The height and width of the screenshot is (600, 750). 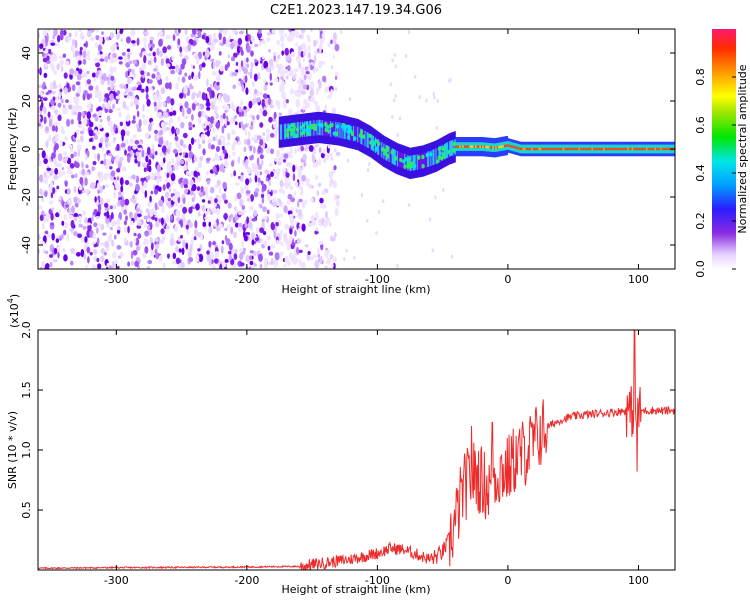 What do you see at coordinates (700, 269) in the screenshot?
I see `colorbar-tick-label: 0.0` at bounding box center [700, 269].